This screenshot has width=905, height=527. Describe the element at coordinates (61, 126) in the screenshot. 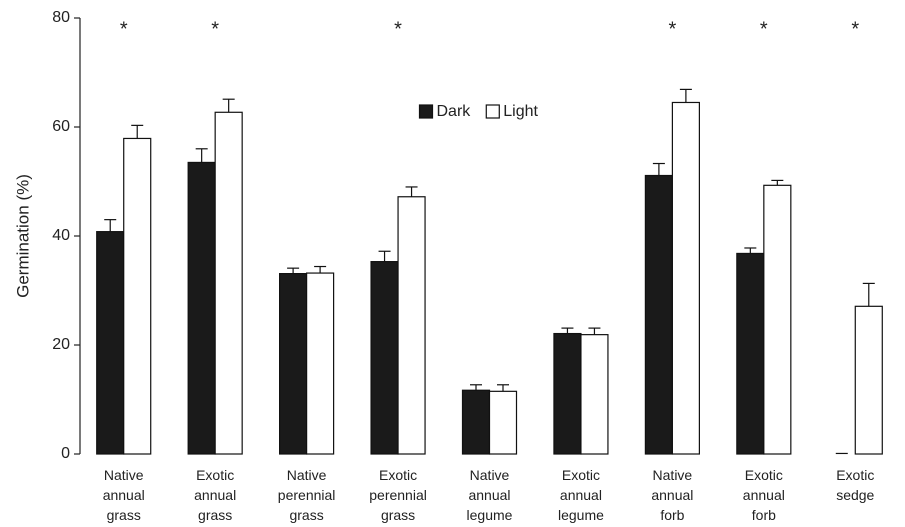

I see `y-tick-label: 60` at that location.